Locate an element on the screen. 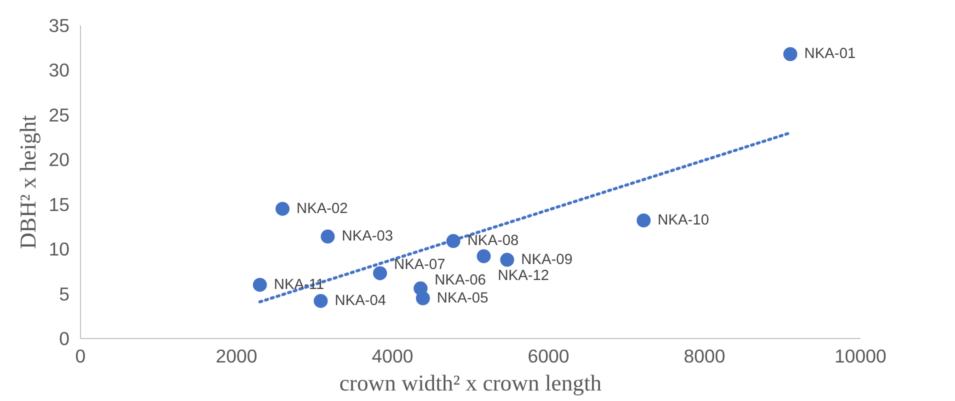  y-tick-label: 5 is located at coordinates (64, 293).